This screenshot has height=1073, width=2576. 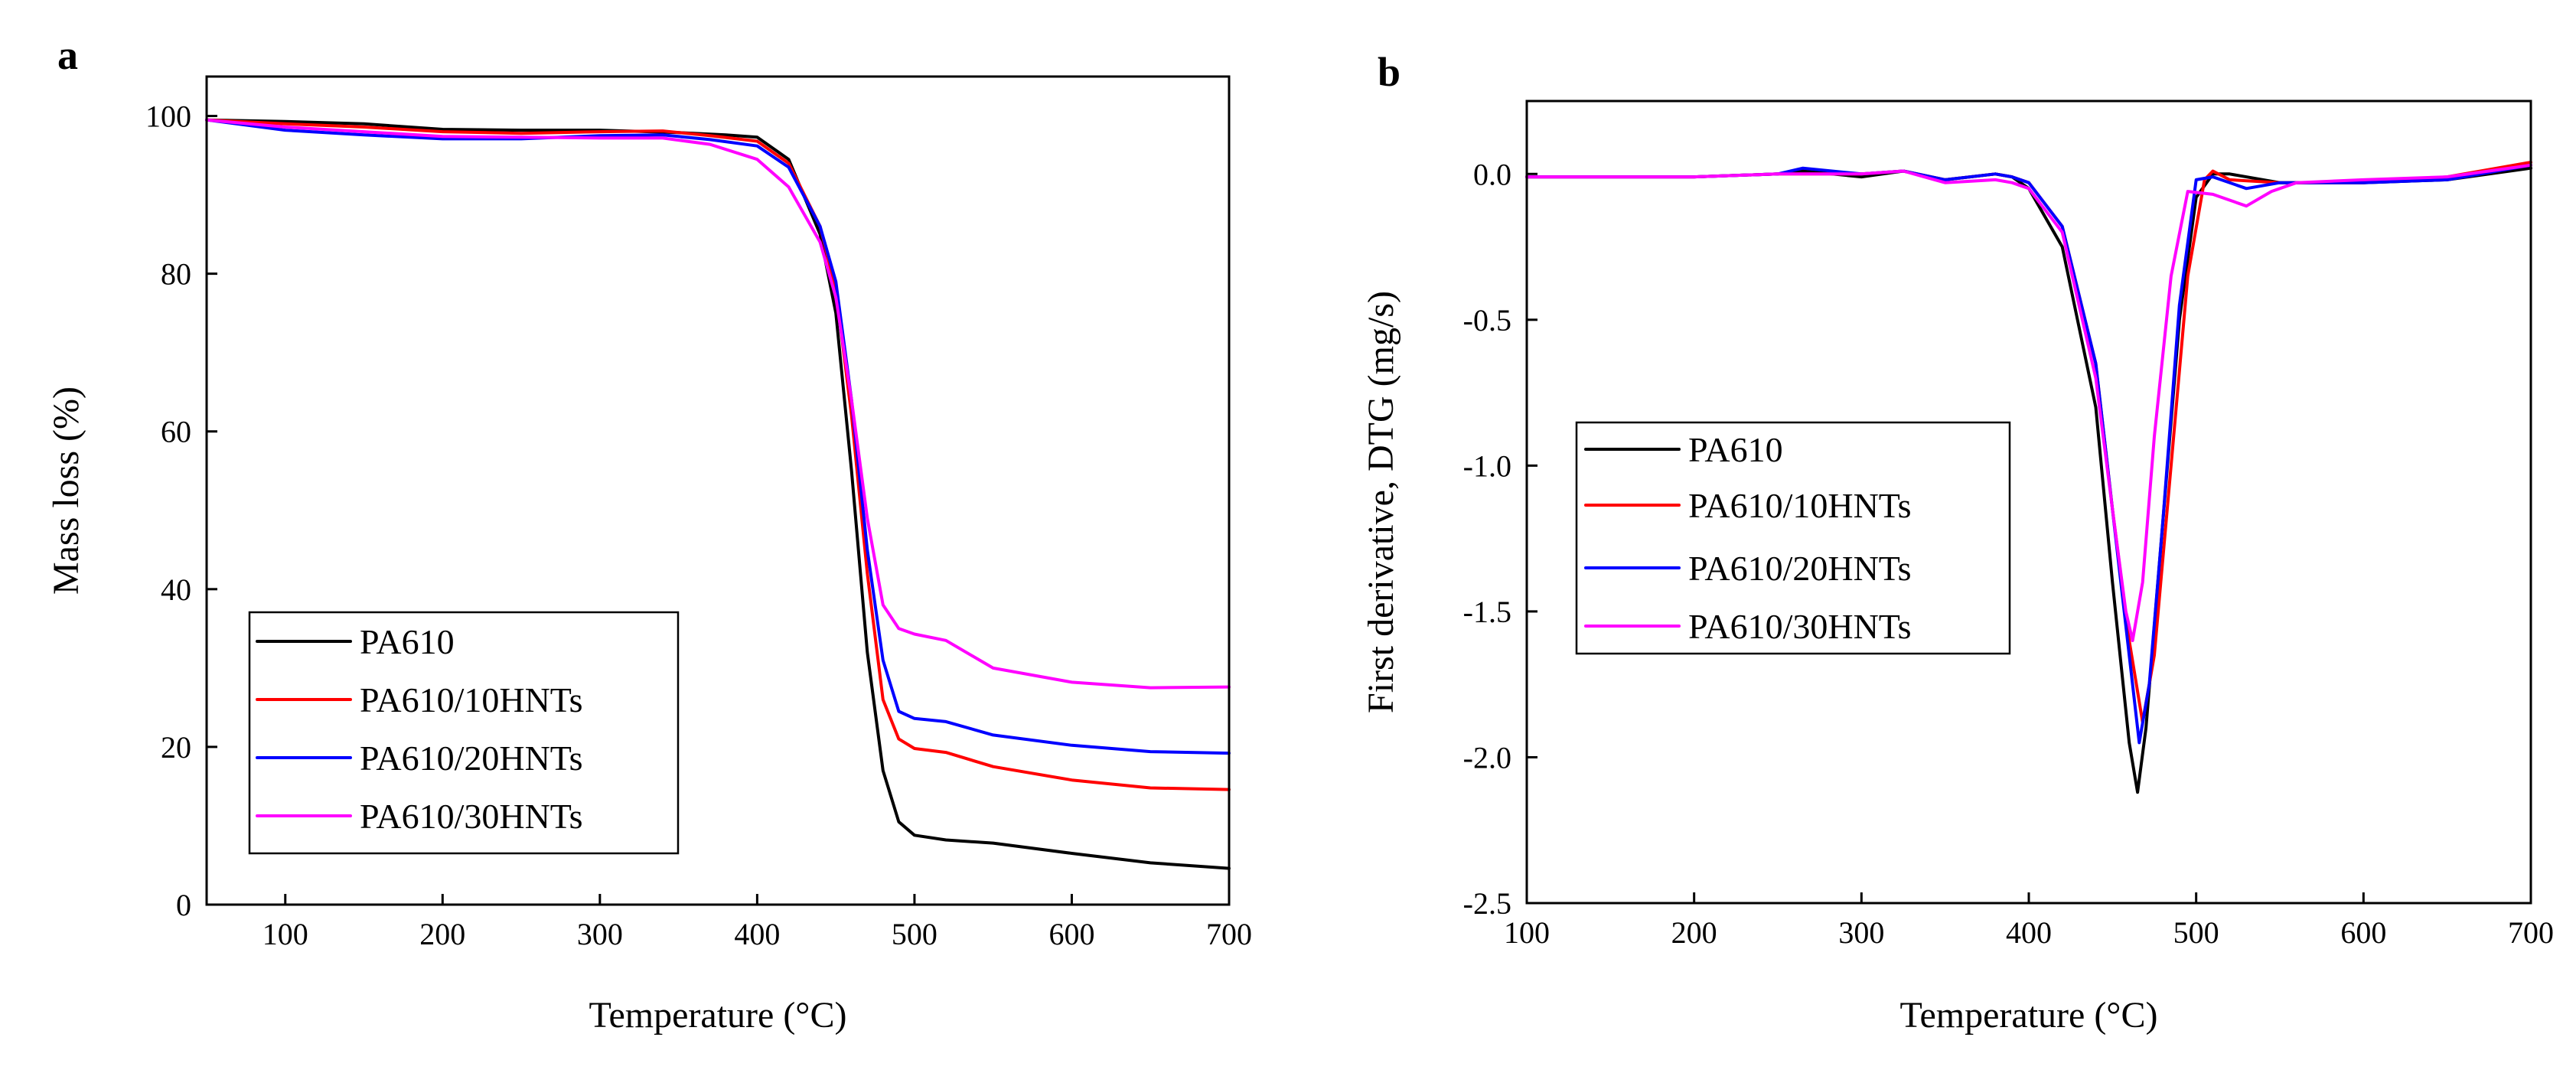 I want to click on panel-a-label: a, so click(x=67, y=55).